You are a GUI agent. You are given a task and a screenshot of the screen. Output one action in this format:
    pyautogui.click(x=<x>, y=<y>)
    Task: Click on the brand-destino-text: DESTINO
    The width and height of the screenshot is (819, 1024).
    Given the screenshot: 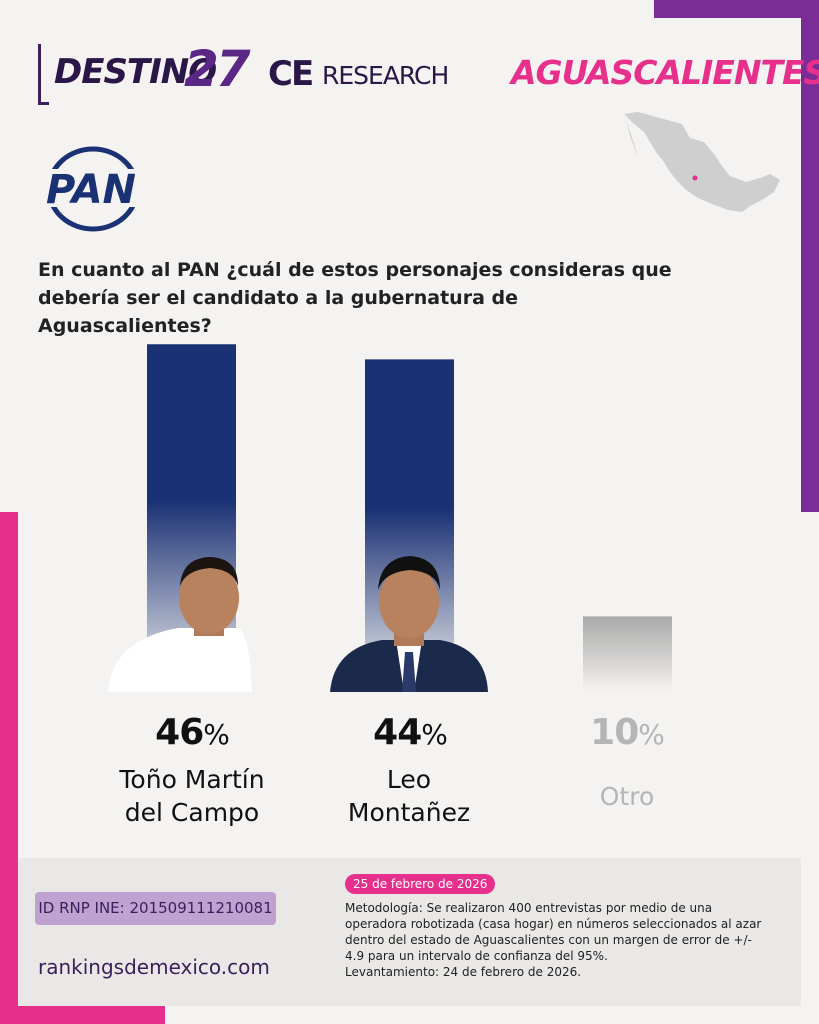 What is the action you would take?
    pyautogui.click(x=135, y=72)
    